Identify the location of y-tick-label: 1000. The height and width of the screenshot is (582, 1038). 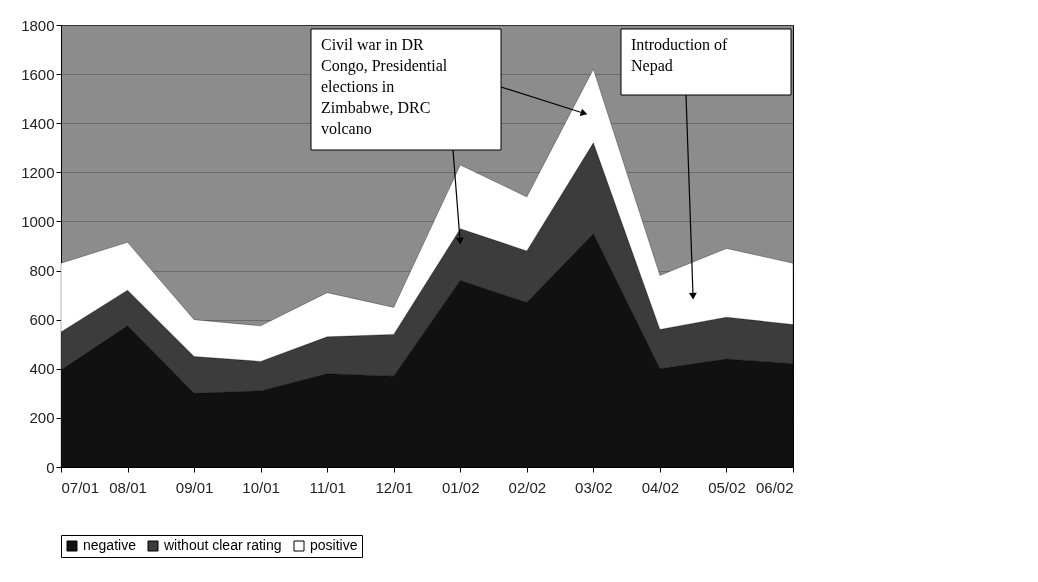
(38, 221).